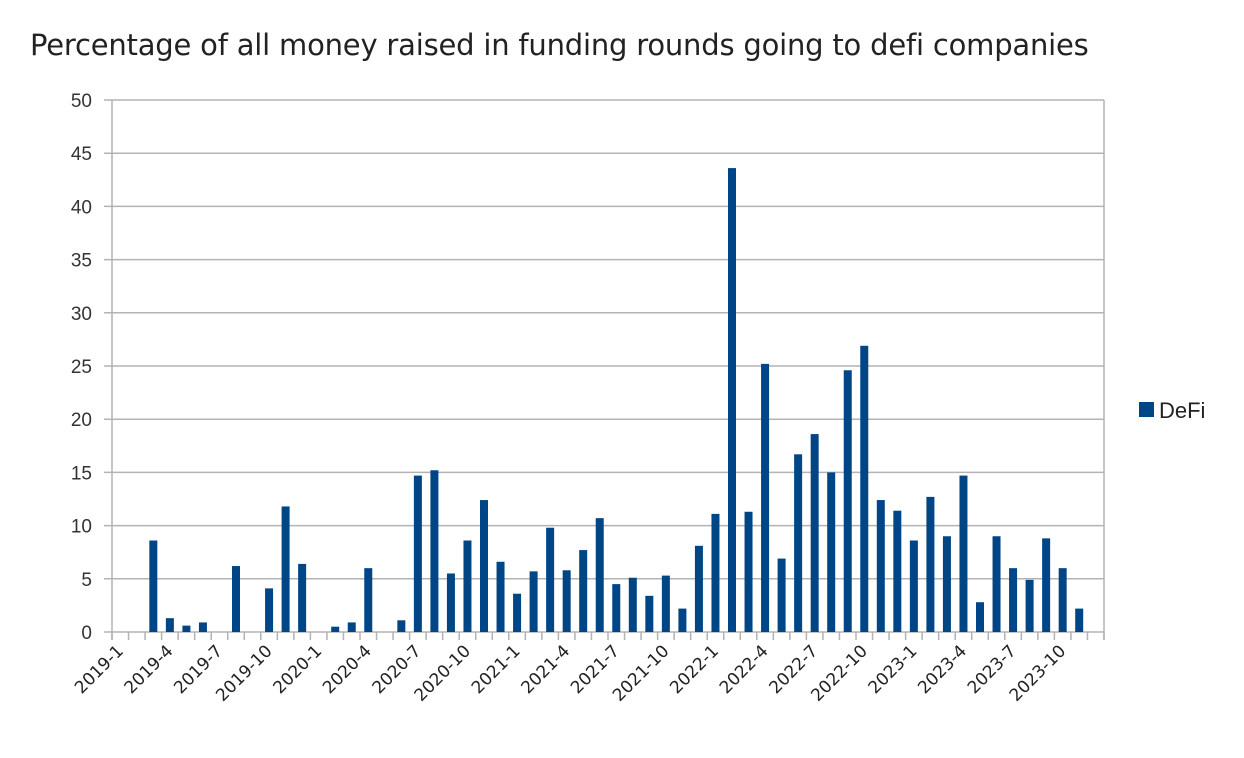  What do you see at coordinates (81, 527) in the screenshot?
I see `y-tick-label: 10` at bounding box center [81, 527].